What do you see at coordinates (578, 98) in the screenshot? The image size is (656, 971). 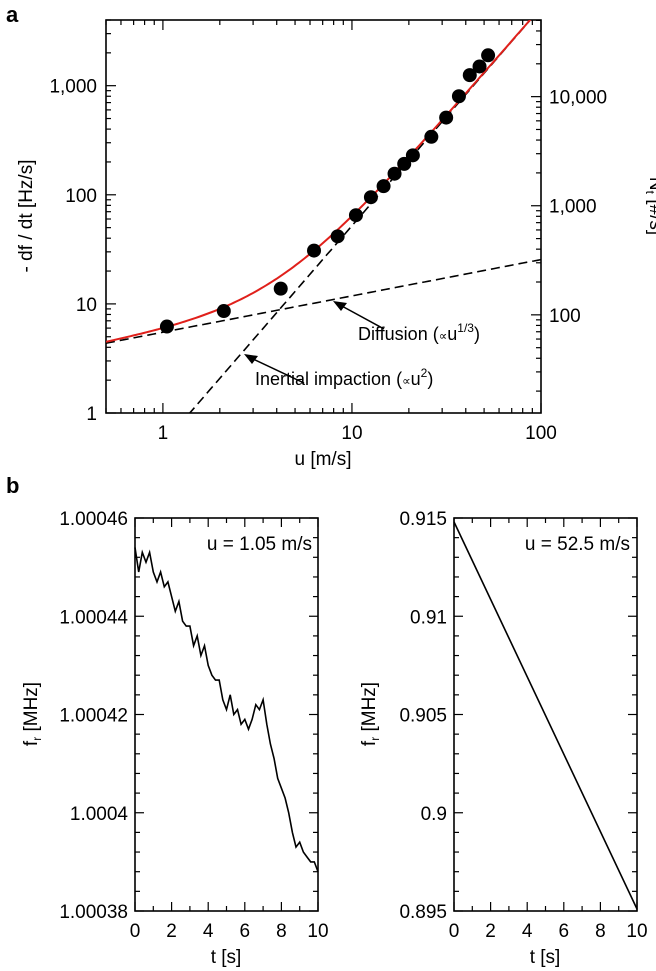 I see `y2-tick-label: 10,000` at bounding box center [578, 98].